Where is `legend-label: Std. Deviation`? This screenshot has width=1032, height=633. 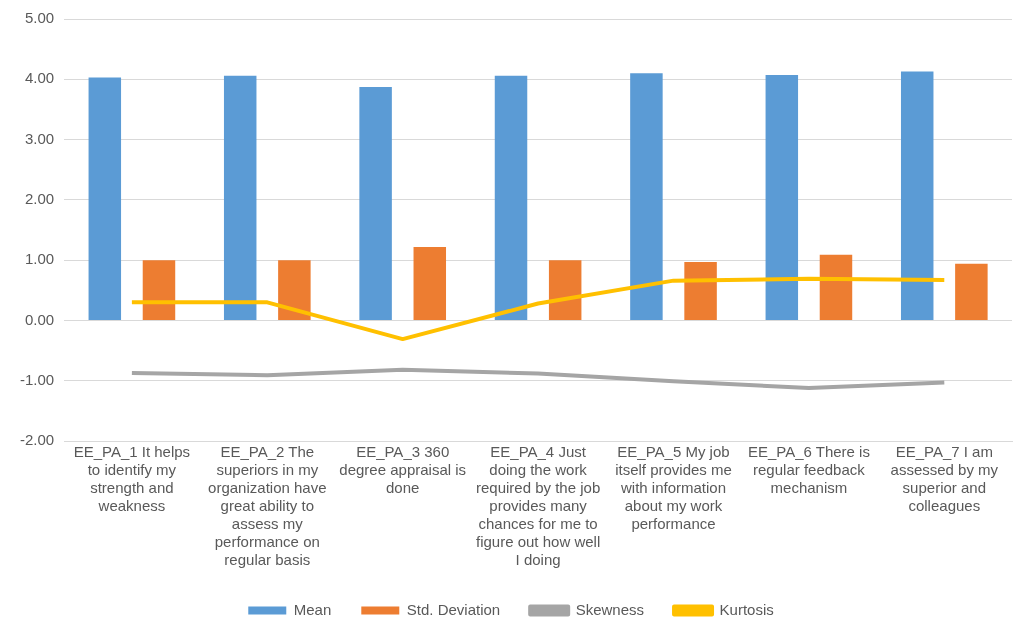
legend-label: Std. Deviation is located at coordinates (453, 609).